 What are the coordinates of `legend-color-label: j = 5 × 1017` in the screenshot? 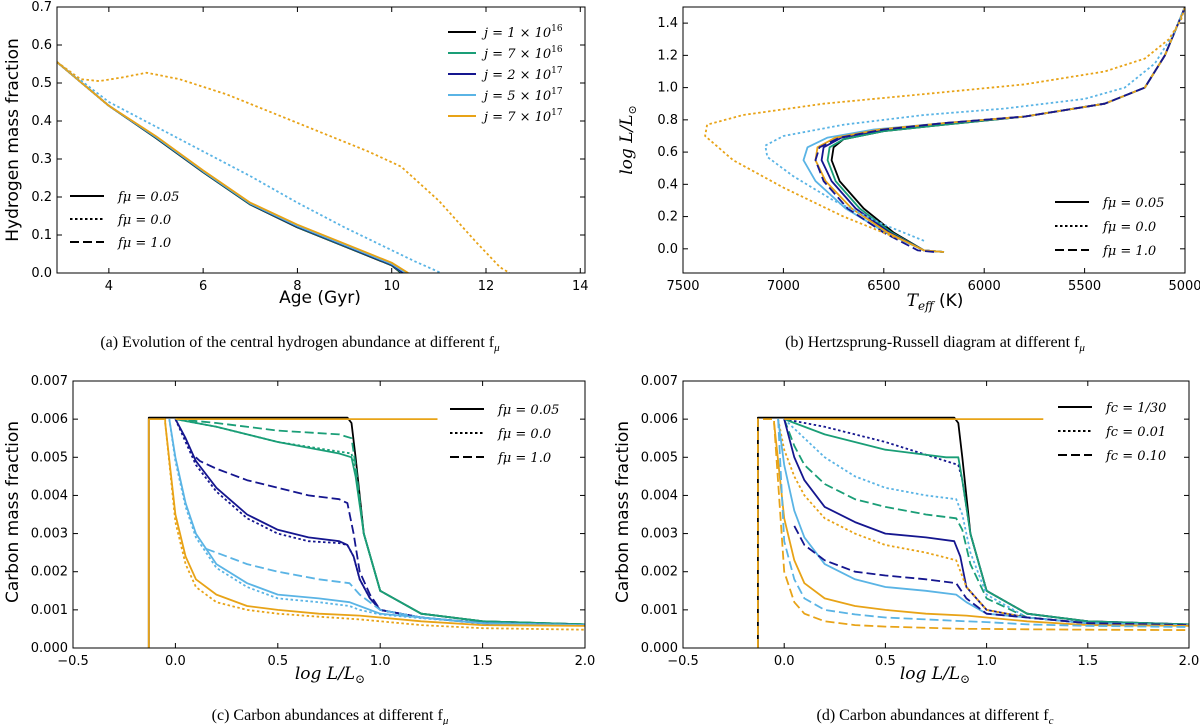 It's located at (522, 95).